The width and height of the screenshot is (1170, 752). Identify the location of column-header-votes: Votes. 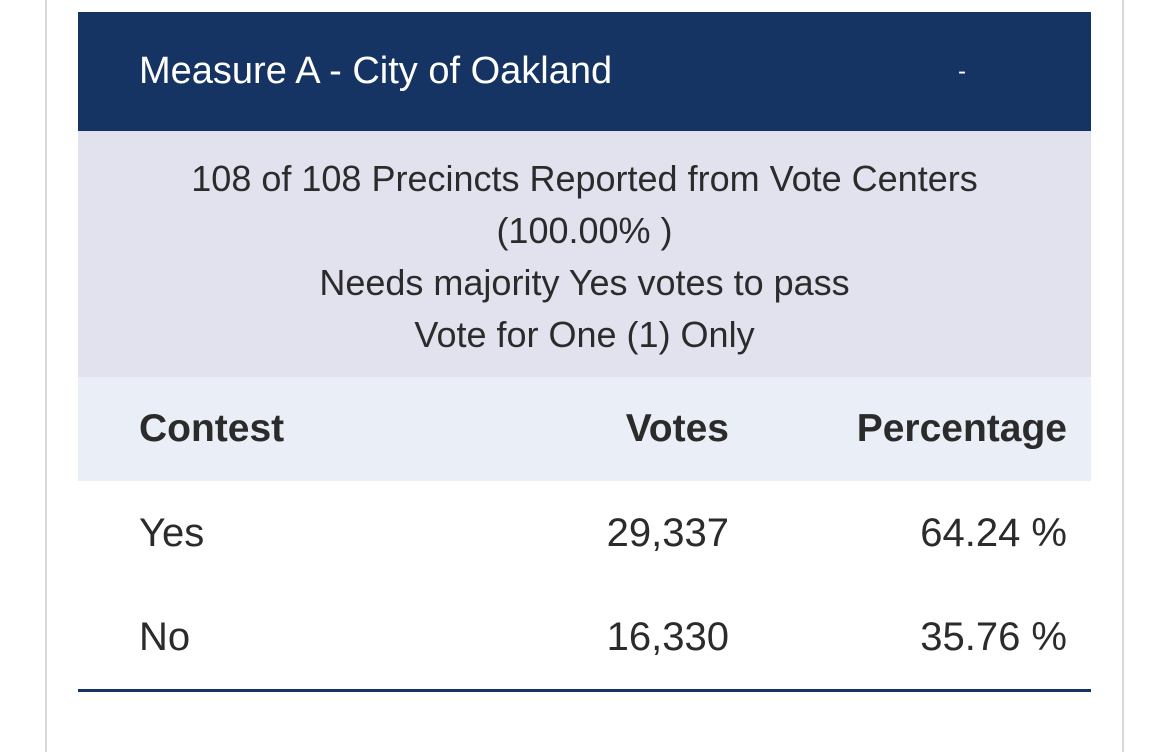
(677, 428).